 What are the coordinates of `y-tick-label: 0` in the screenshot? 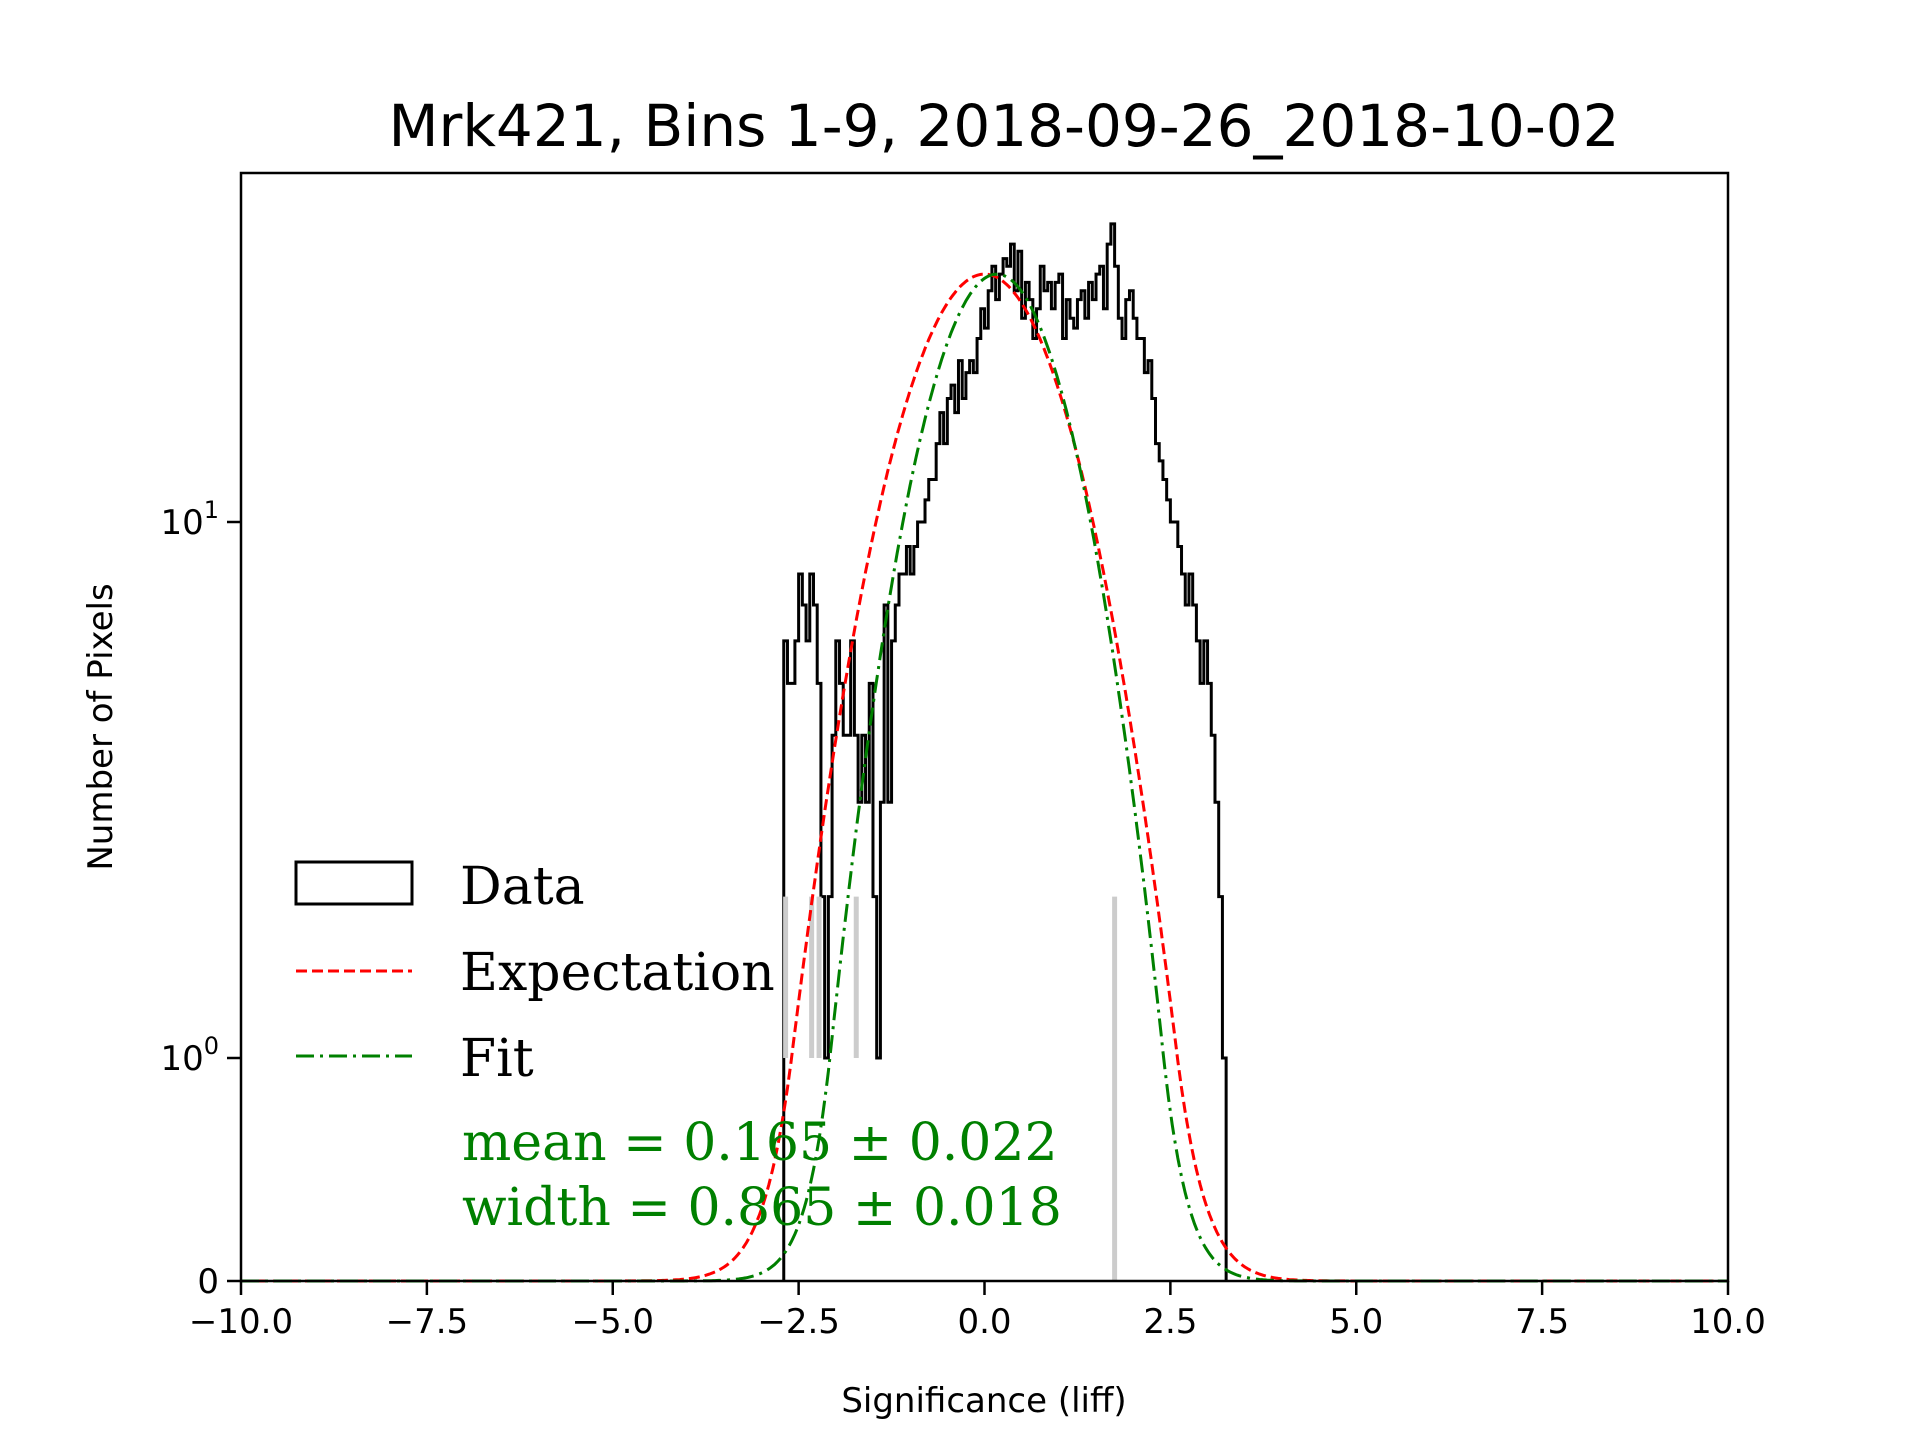 It's located at (208, 1282).